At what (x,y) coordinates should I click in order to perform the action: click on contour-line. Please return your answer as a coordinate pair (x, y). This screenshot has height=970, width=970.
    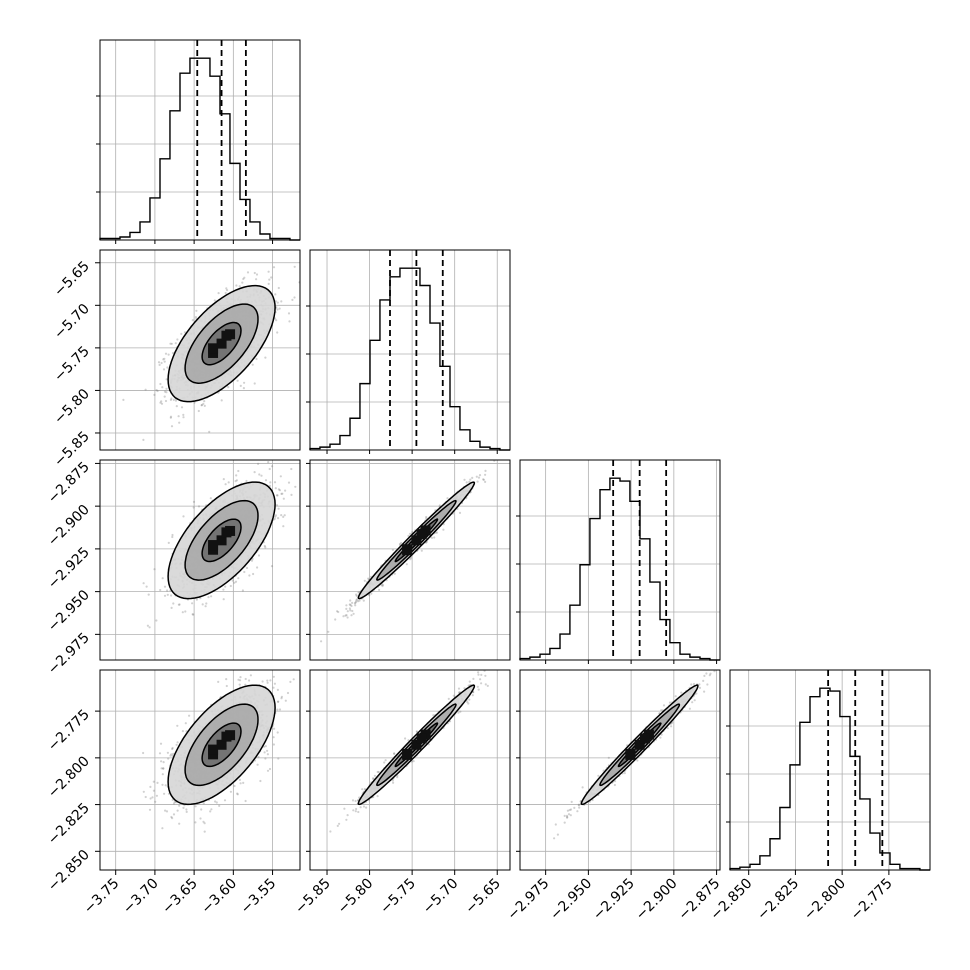
    Looking at the image, I should click on (221, 540).